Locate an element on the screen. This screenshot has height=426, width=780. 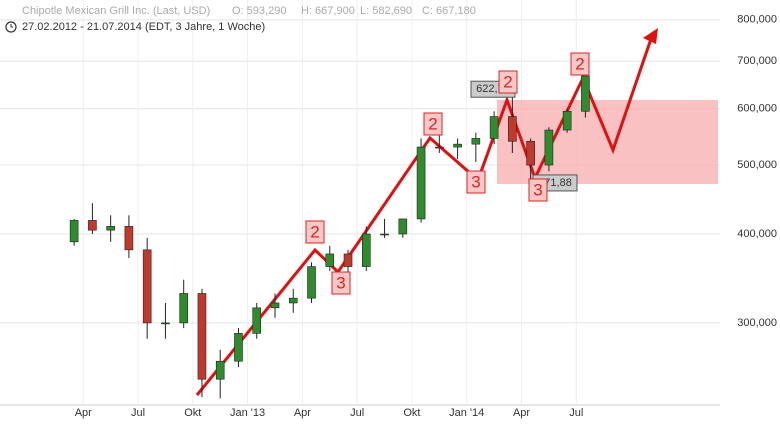
header-value: L: 582,690 is located at coordinates (386, 11).